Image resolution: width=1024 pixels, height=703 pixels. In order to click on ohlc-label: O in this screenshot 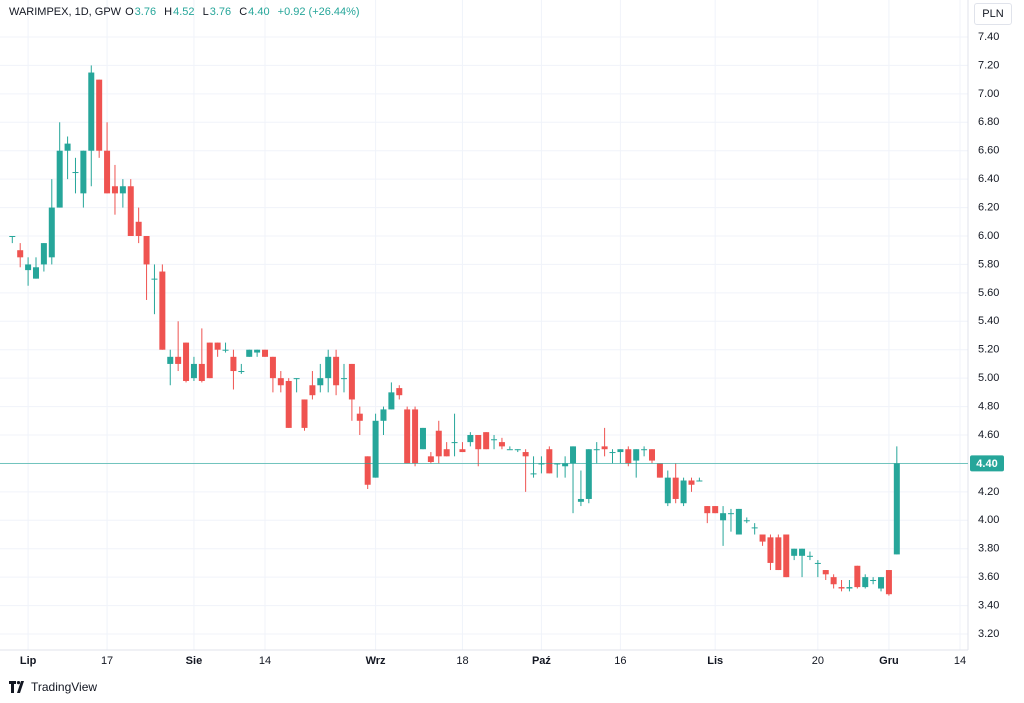, I will do `click(129, 12)`.